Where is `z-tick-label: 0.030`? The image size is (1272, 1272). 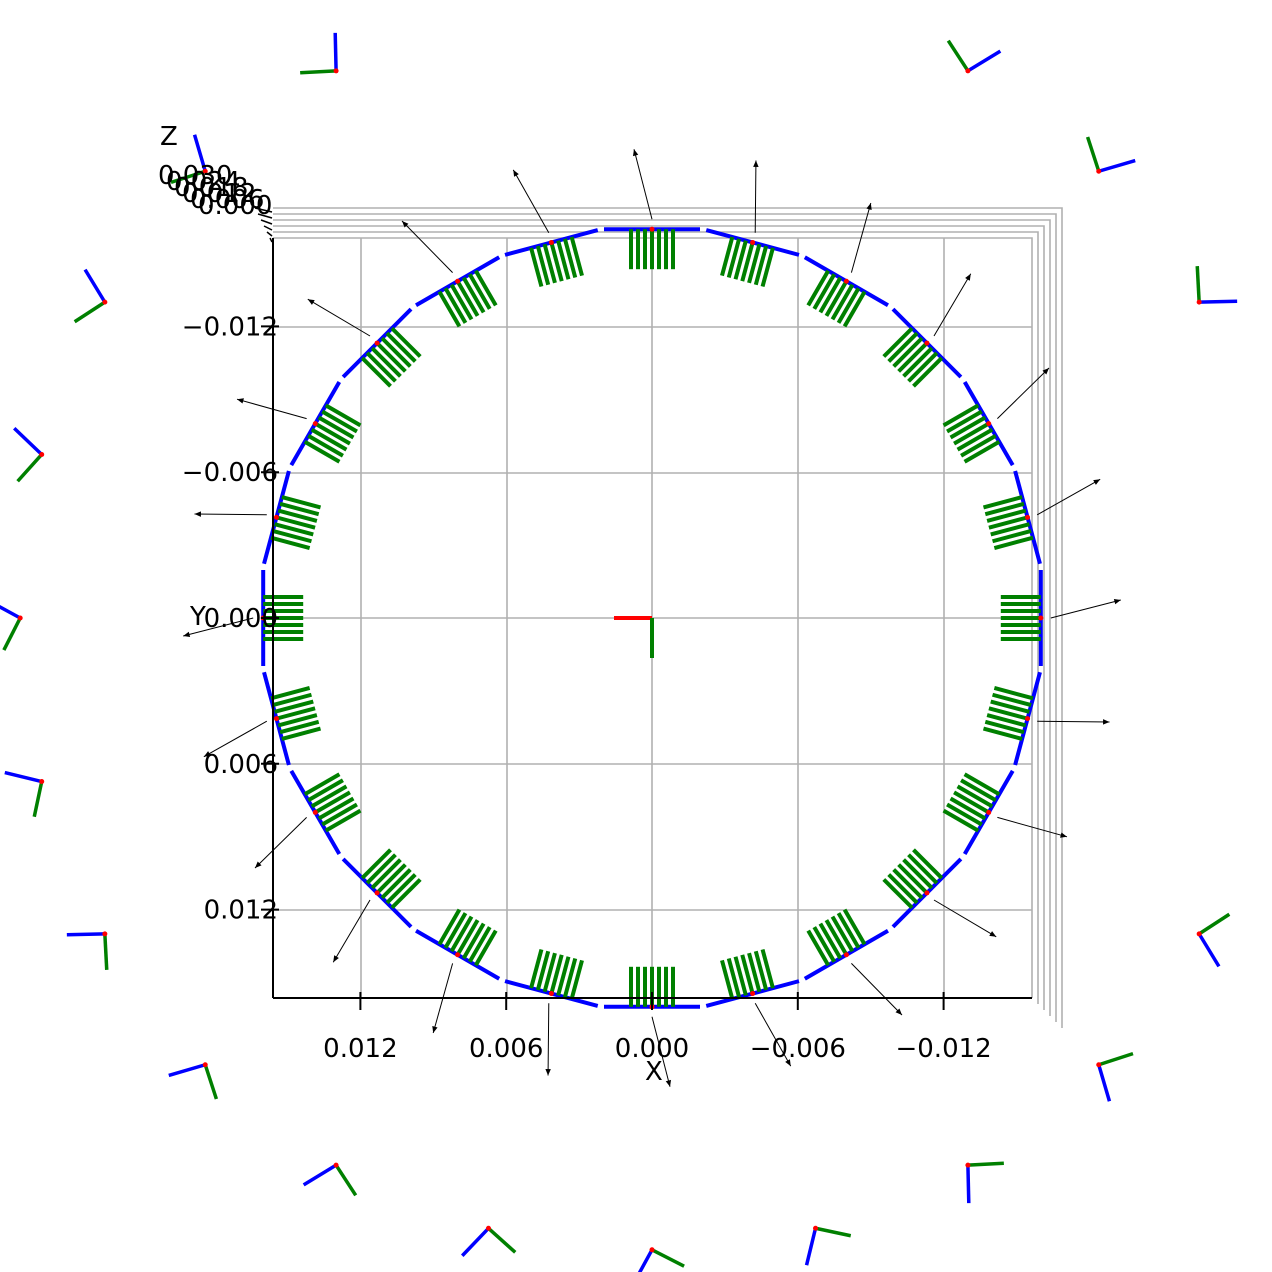
z-tick-label: 0.030 is located at coordinates (195, 176).